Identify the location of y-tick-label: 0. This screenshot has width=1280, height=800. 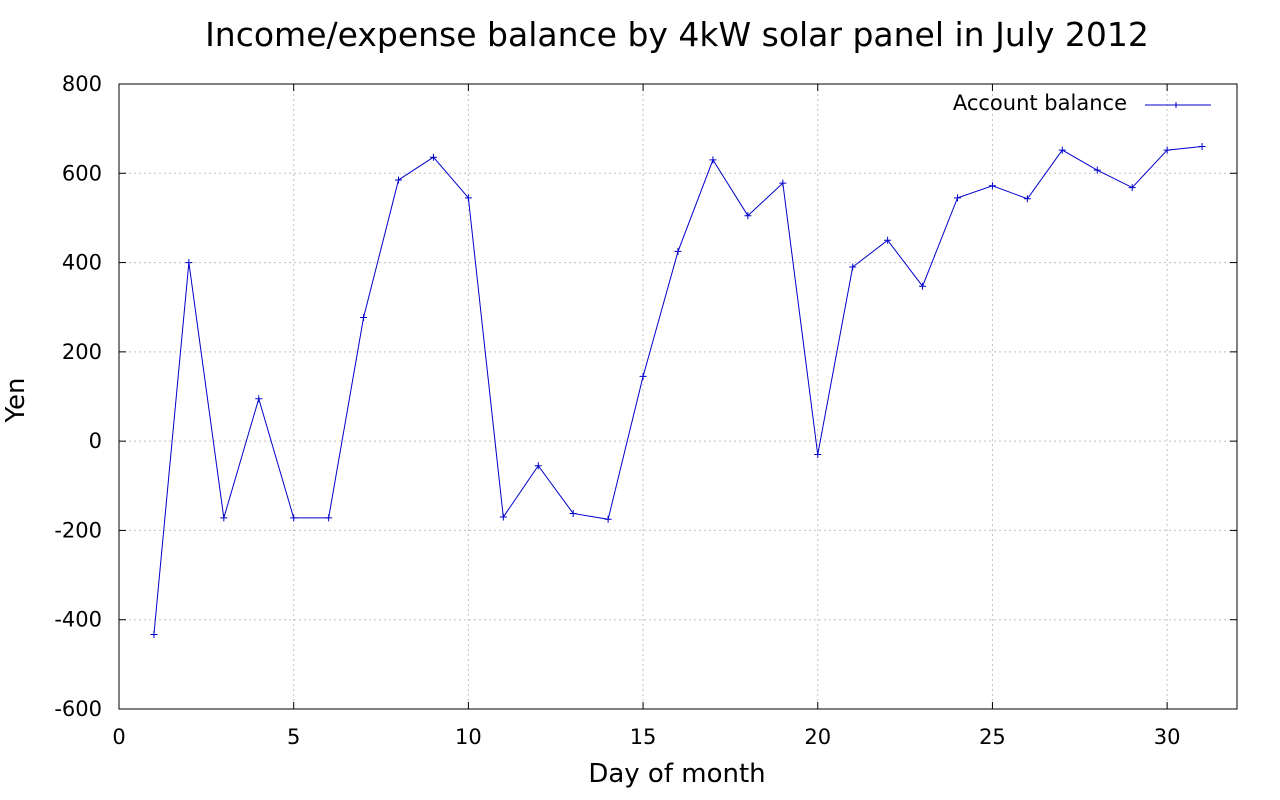
(95, 441).